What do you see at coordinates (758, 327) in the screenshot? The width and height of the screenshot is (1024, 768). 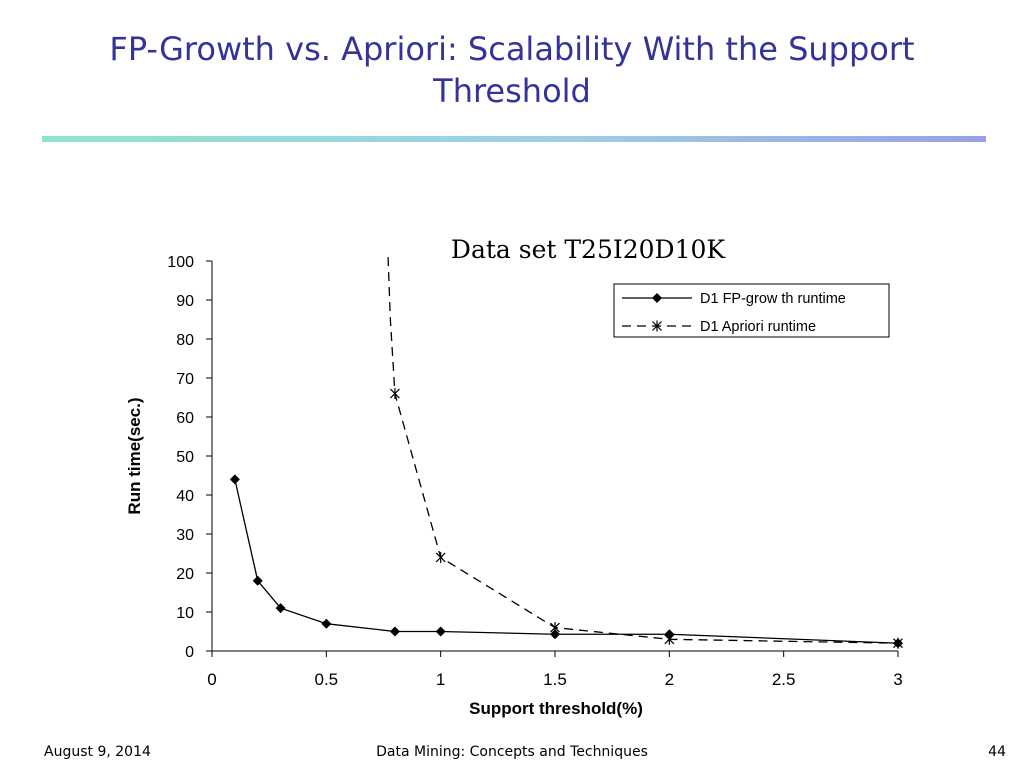 I see `legend-label-2: D1 Apriori runtime` at bounding box center [758, 327].